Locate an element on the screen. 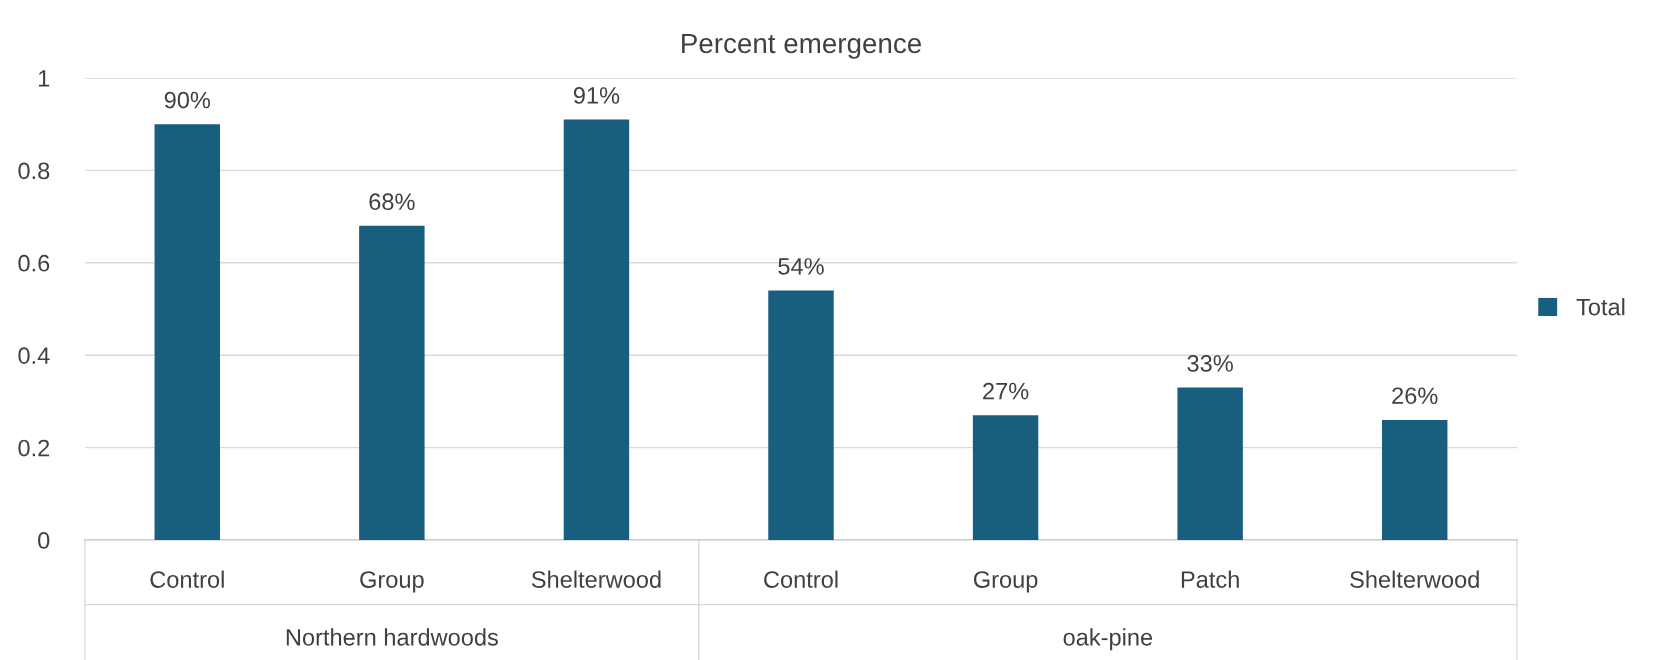 Image resolution: width=1667 pixels, height=660 pixels. y-tick-label: 0.6 is located at coordinates (34, 263).